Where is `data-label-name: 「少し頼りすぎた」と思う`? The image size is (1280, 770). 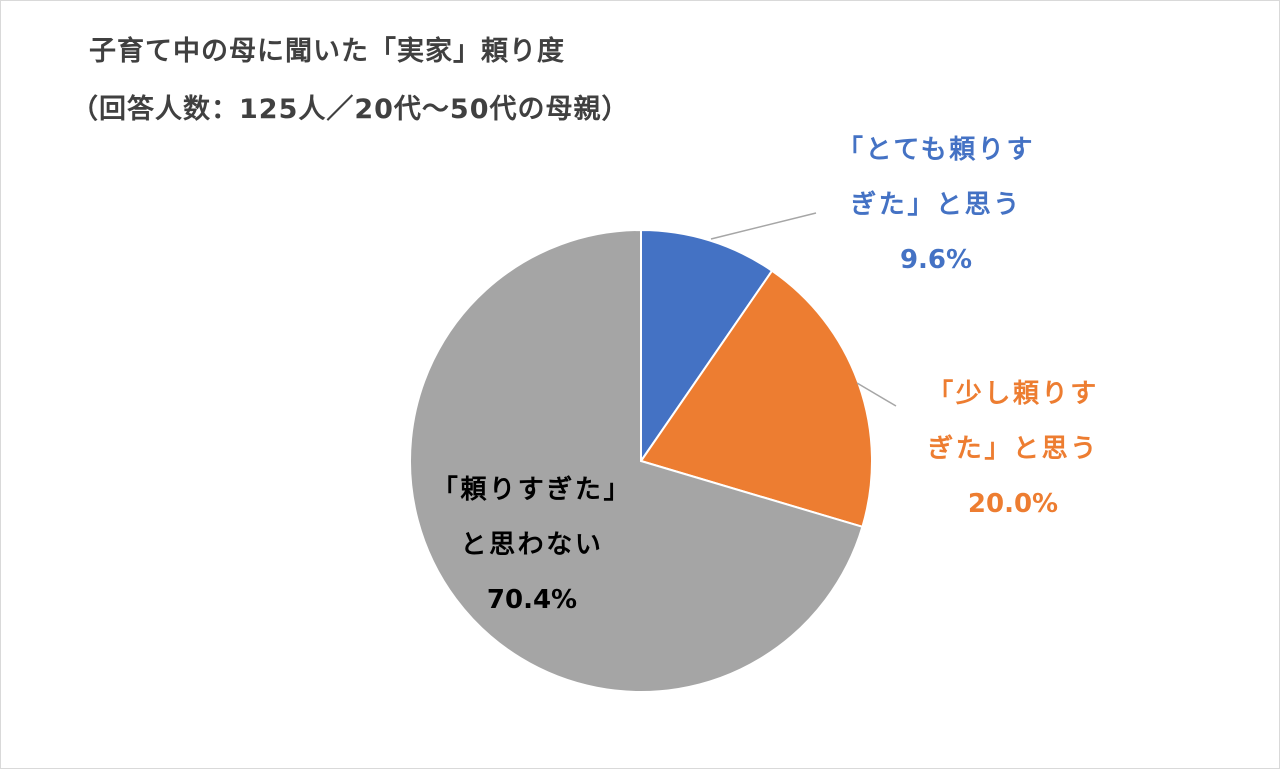 data-label-name: 「少し頼りすぎた」と思う is located at coordinates (1013, 421).